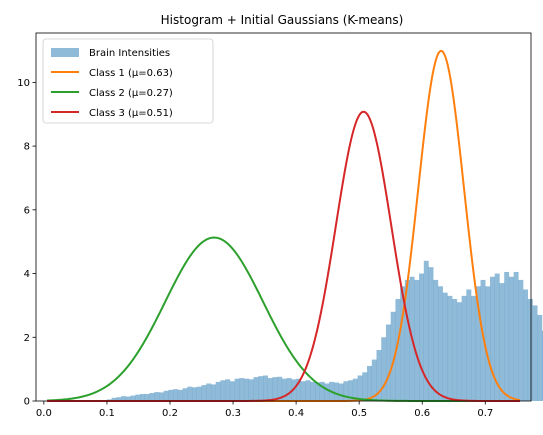 The width and height of the screenshot is (543, 435). Describe the element at coordinates (44, 413) in the screenshot. I see `x-tick-label: 0.0` at that location.